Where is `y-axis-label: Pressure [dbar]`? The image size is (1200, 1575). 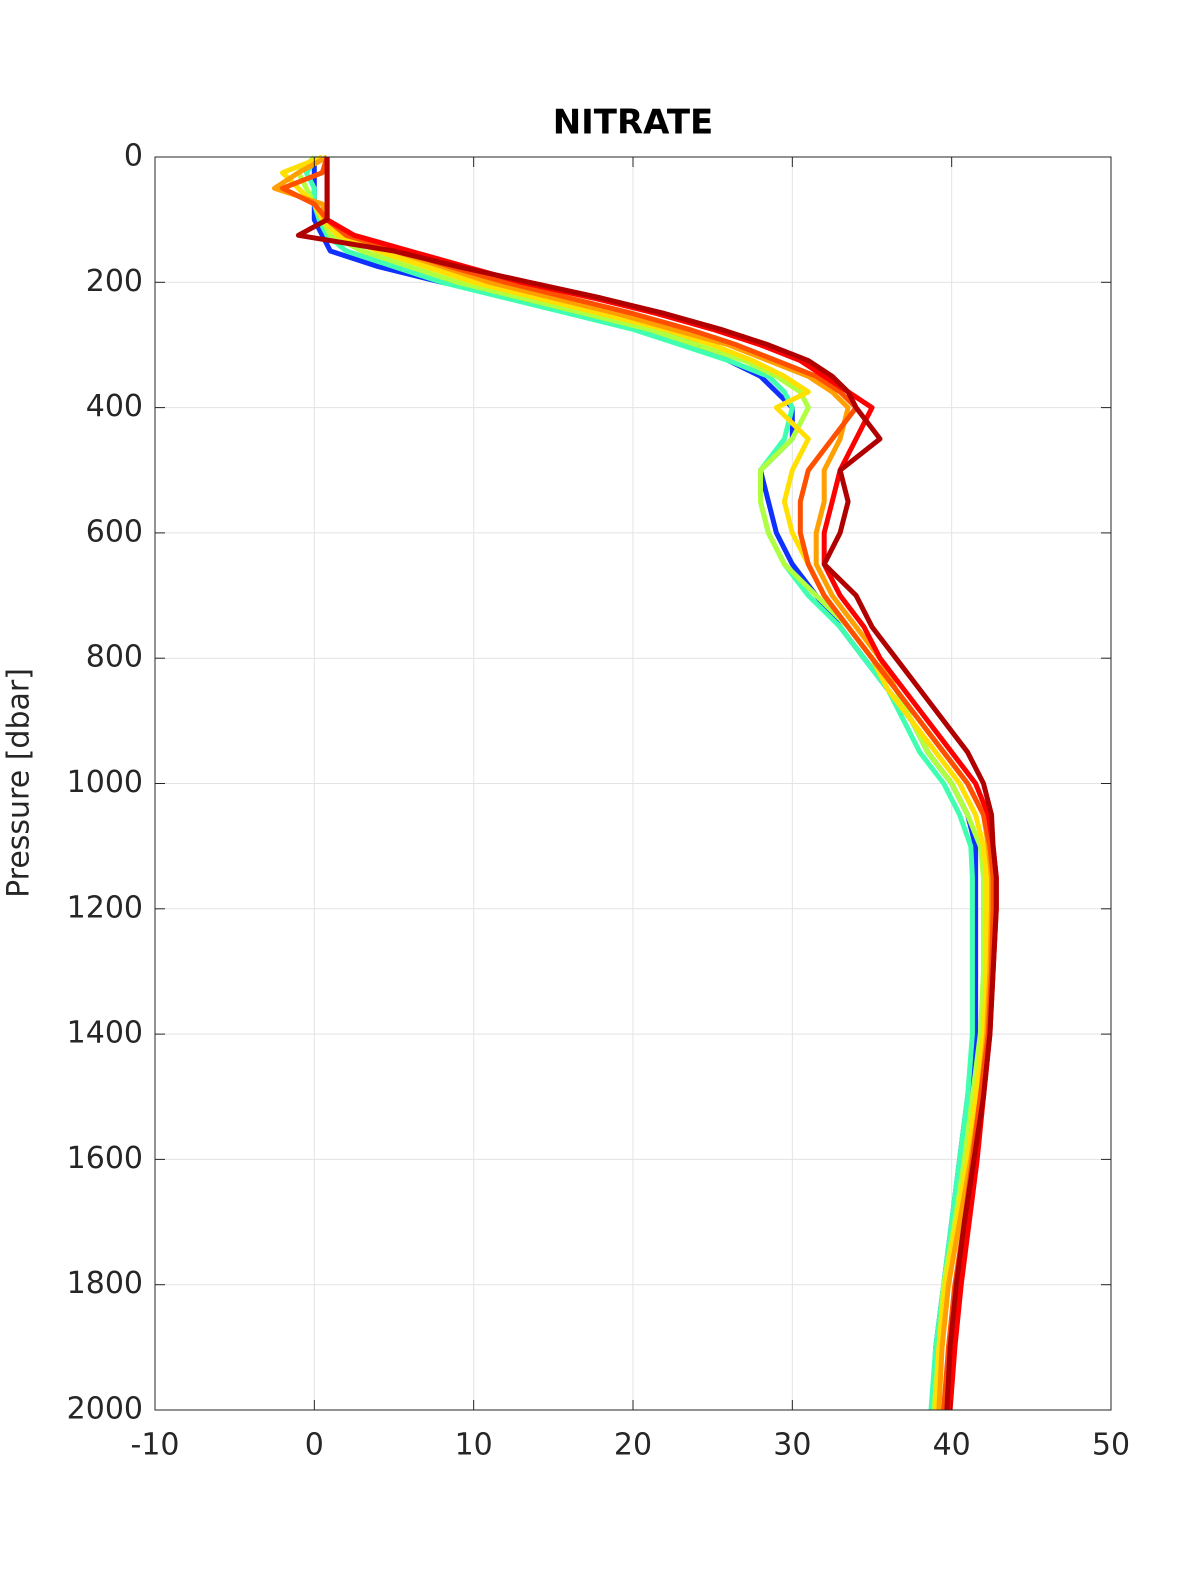 y-axis-label: Pressure [dbar] is located at coordinates (19, 783).